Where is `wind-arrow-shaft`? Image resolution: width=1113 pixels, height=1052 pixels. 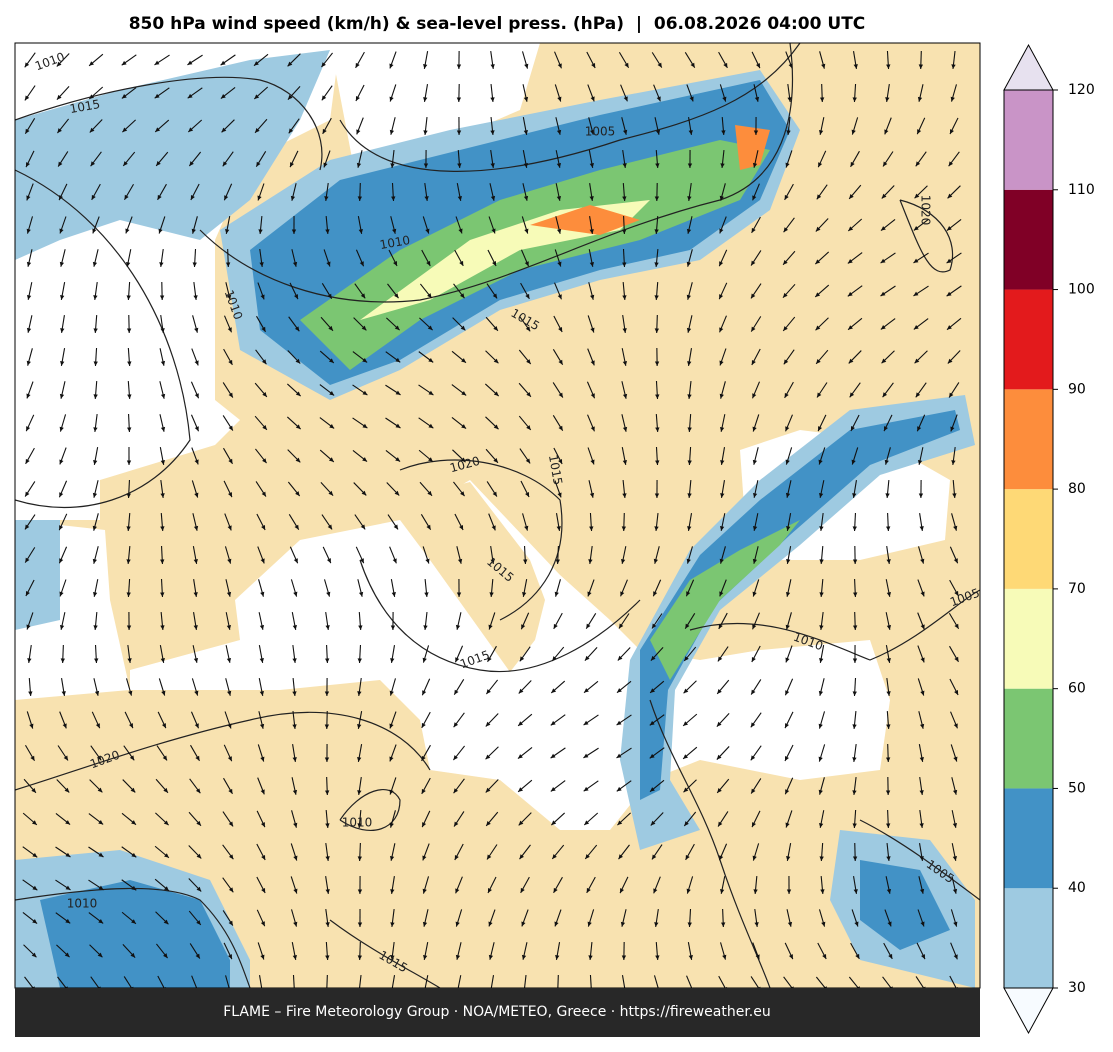 wind-arrow-shaft is located at coordinates (128, 982).